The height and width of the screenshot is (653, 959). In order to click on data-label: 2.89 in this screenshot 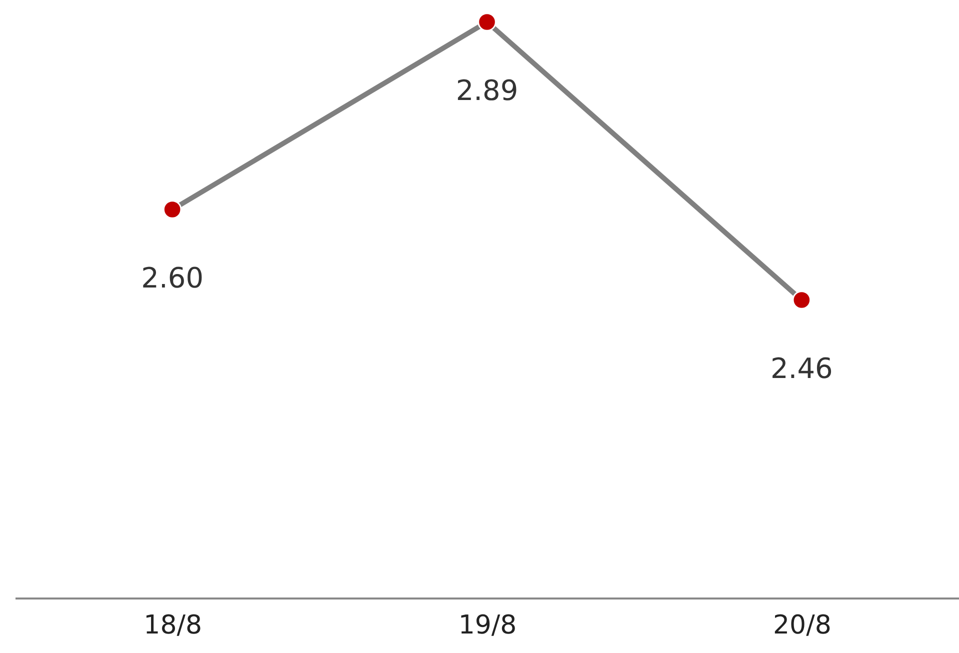, I will do `click(487, 90)`.